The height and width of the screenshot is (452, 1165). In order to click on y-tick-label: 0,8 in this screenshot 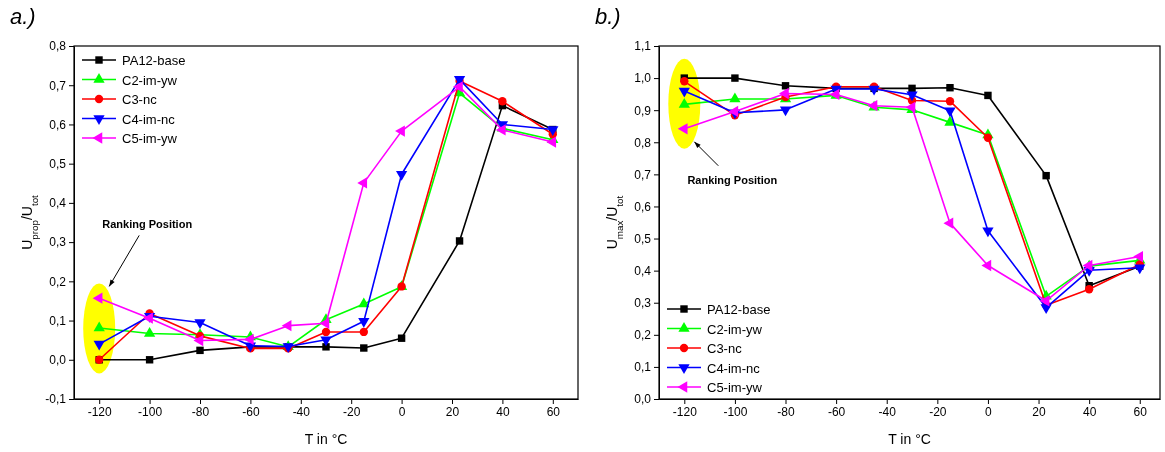, I will do `click(643, 142)`.